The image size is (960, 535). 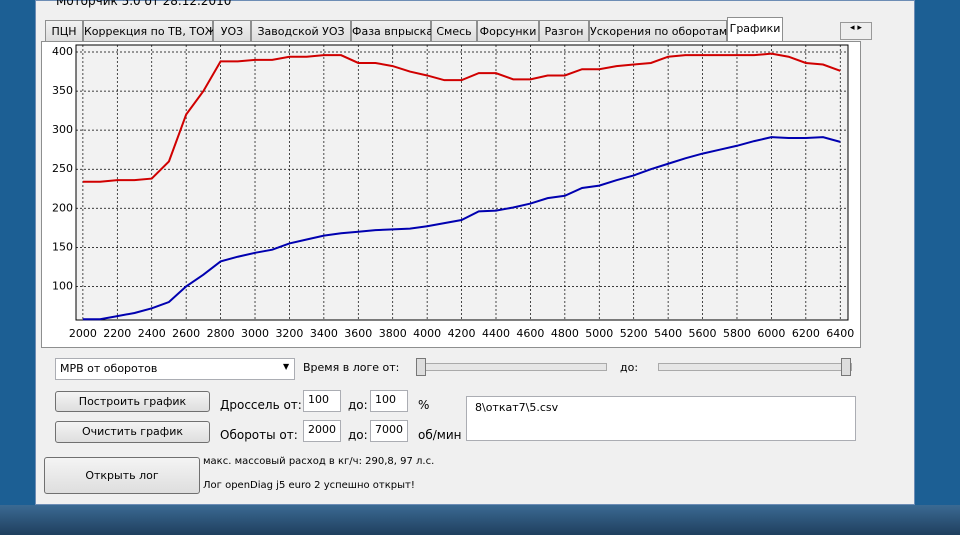 I want to click on button: Очистить график, so click(x=132, y=432).